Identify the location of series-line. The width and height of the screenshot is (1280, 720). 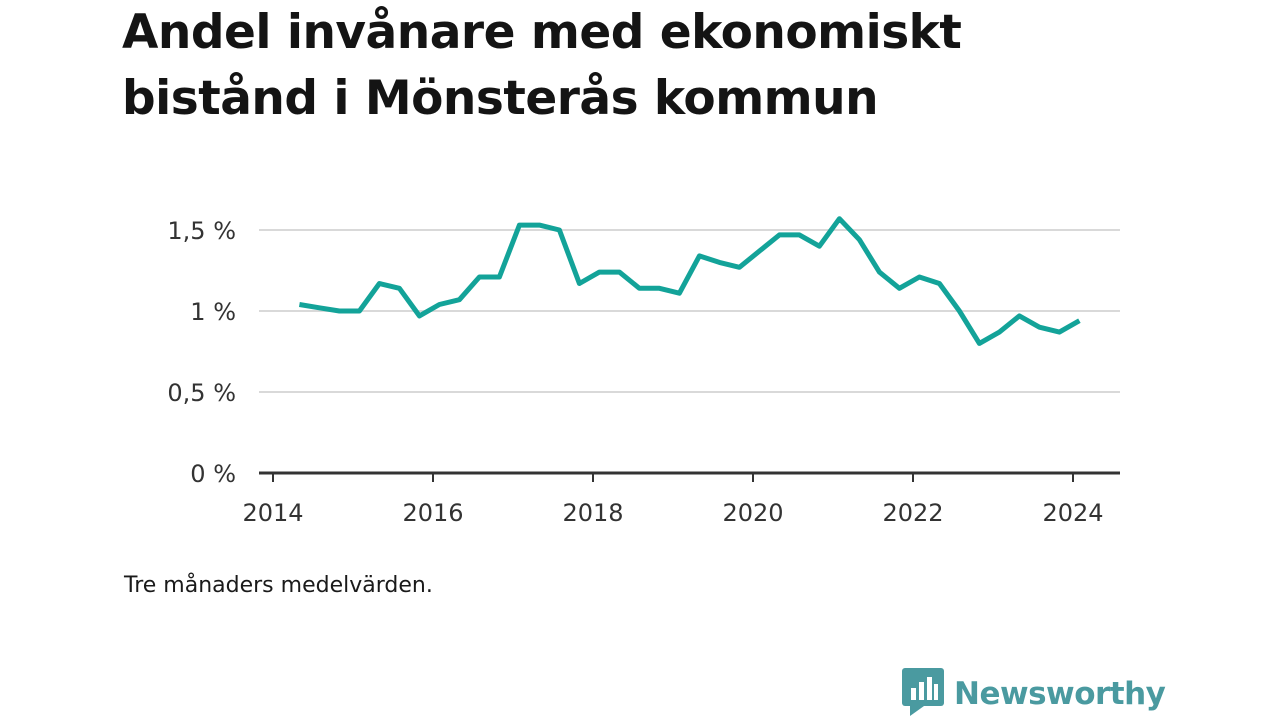
(689, 281).